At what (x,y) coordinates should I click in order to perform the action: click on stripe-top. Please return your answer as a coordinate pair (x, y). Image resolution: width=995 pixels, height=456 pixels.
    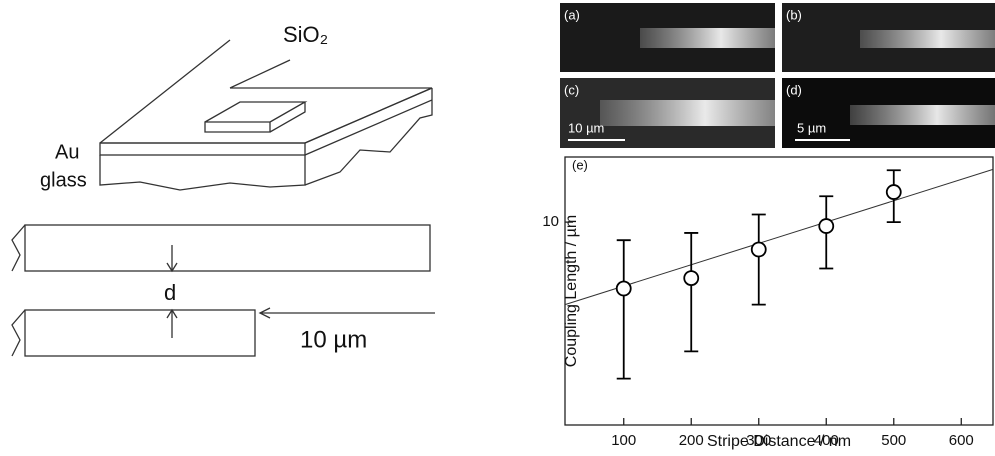
    Looking at the image, I should click on (227, 248).